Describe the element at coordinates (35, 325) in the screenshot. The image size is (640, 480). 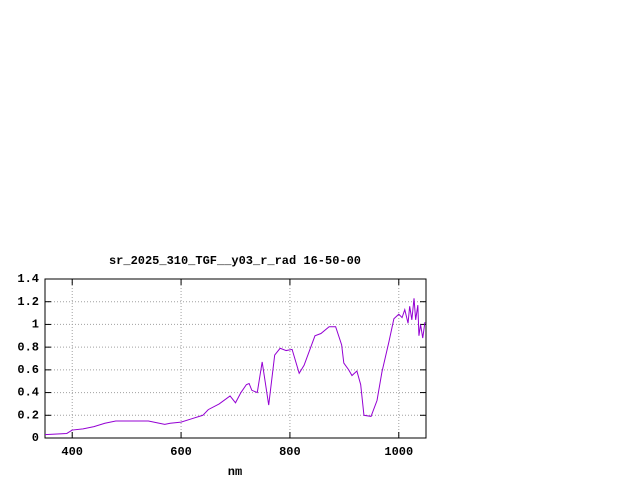
I see `y-tick-label: 1` at that location.